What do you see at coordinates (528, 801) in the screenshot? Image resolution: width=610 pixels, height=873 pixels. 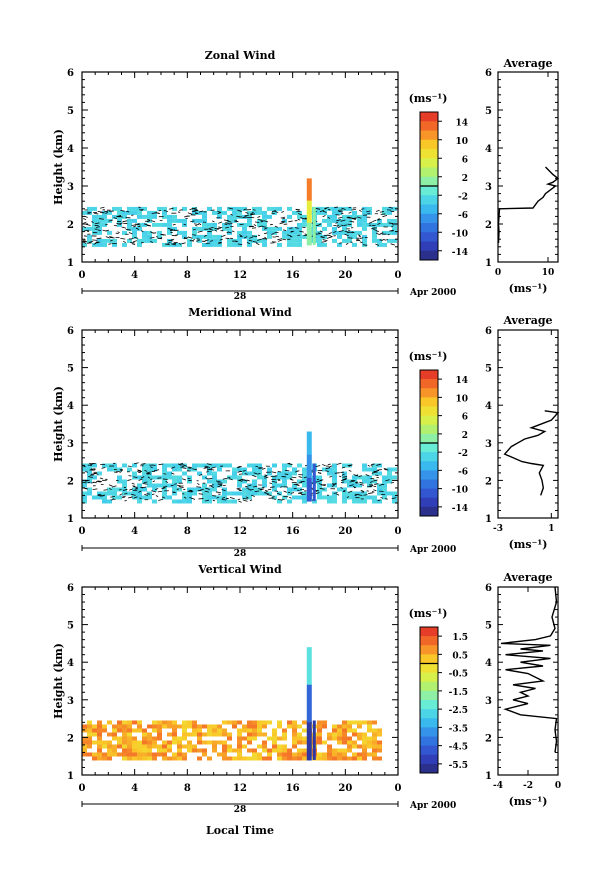 I see `average-x-axis-label: (ms⁻¹)` at bounding box center [528, 801].